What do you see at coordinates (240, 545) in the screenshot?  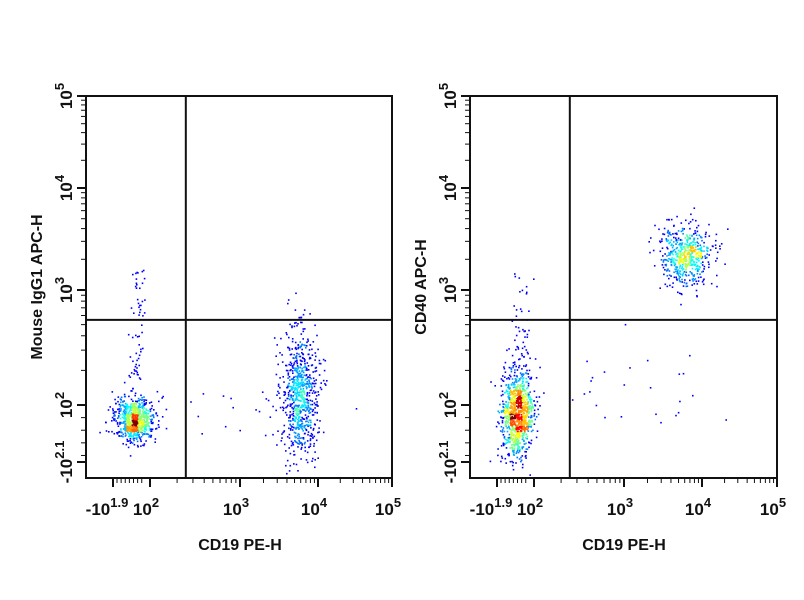 I see `x-axis-title: CD19 PE-H` at bounding box center [240, 545].